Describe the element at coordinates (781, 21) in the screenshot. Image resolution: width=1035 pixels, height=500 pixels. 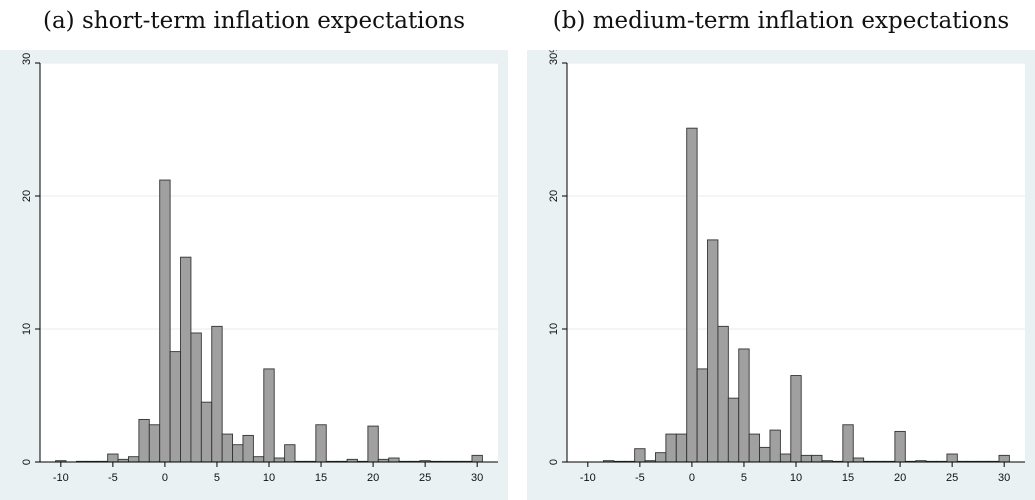
I see `chart-title: (b) medium-term inflation expectations` at that location.